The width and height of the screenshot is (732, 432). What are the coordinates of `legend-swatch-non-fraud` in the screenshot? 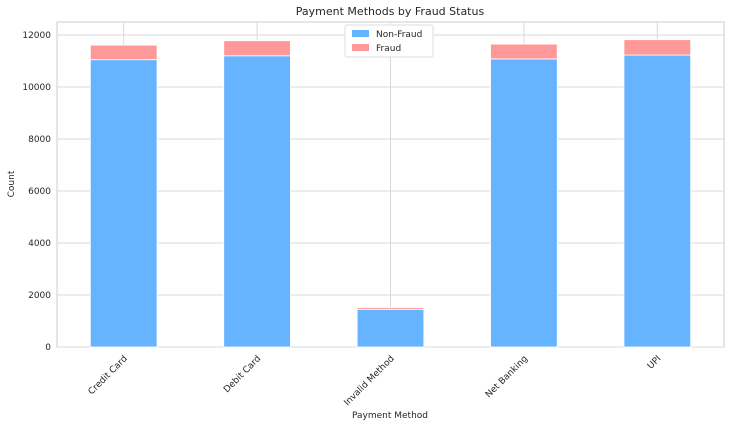 It's located at (360, 33).